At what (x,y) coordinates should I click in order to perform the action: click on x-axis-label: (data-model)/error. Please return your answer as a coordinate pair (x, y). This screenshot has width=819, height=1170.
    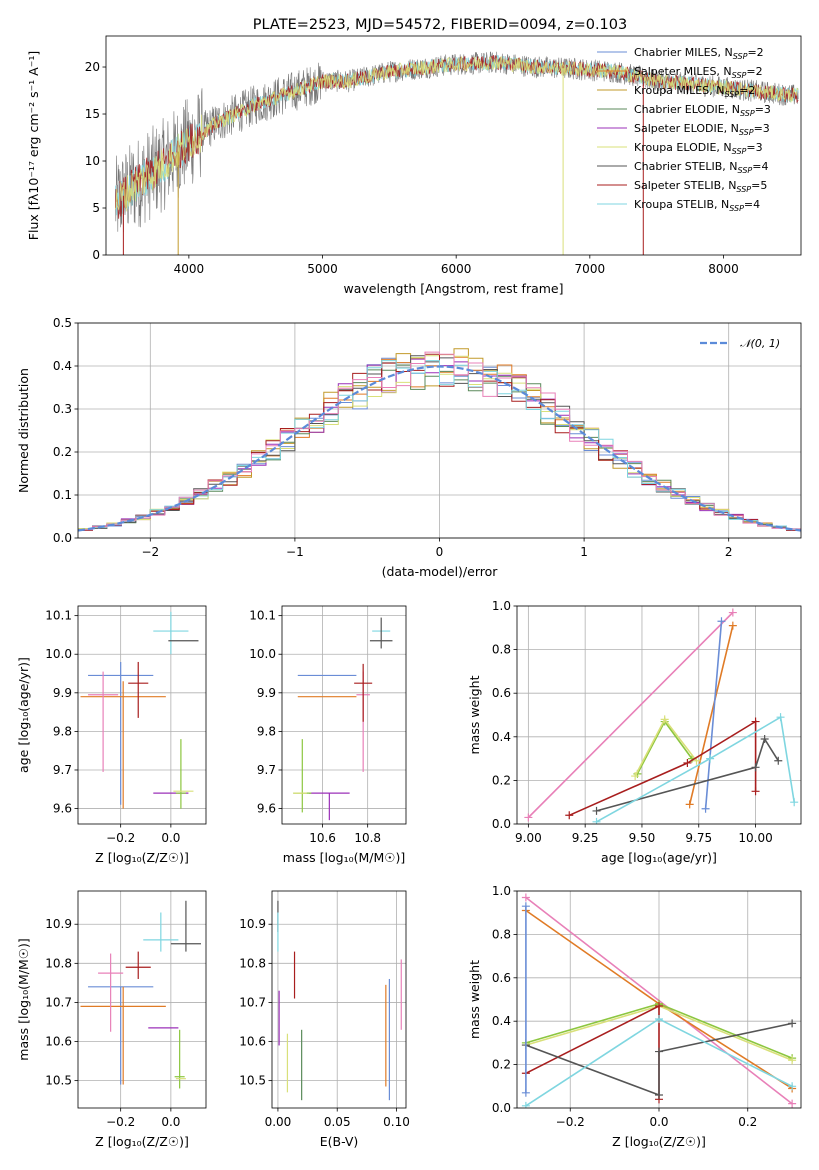
    Looking at the image, I should click on (440, 571).